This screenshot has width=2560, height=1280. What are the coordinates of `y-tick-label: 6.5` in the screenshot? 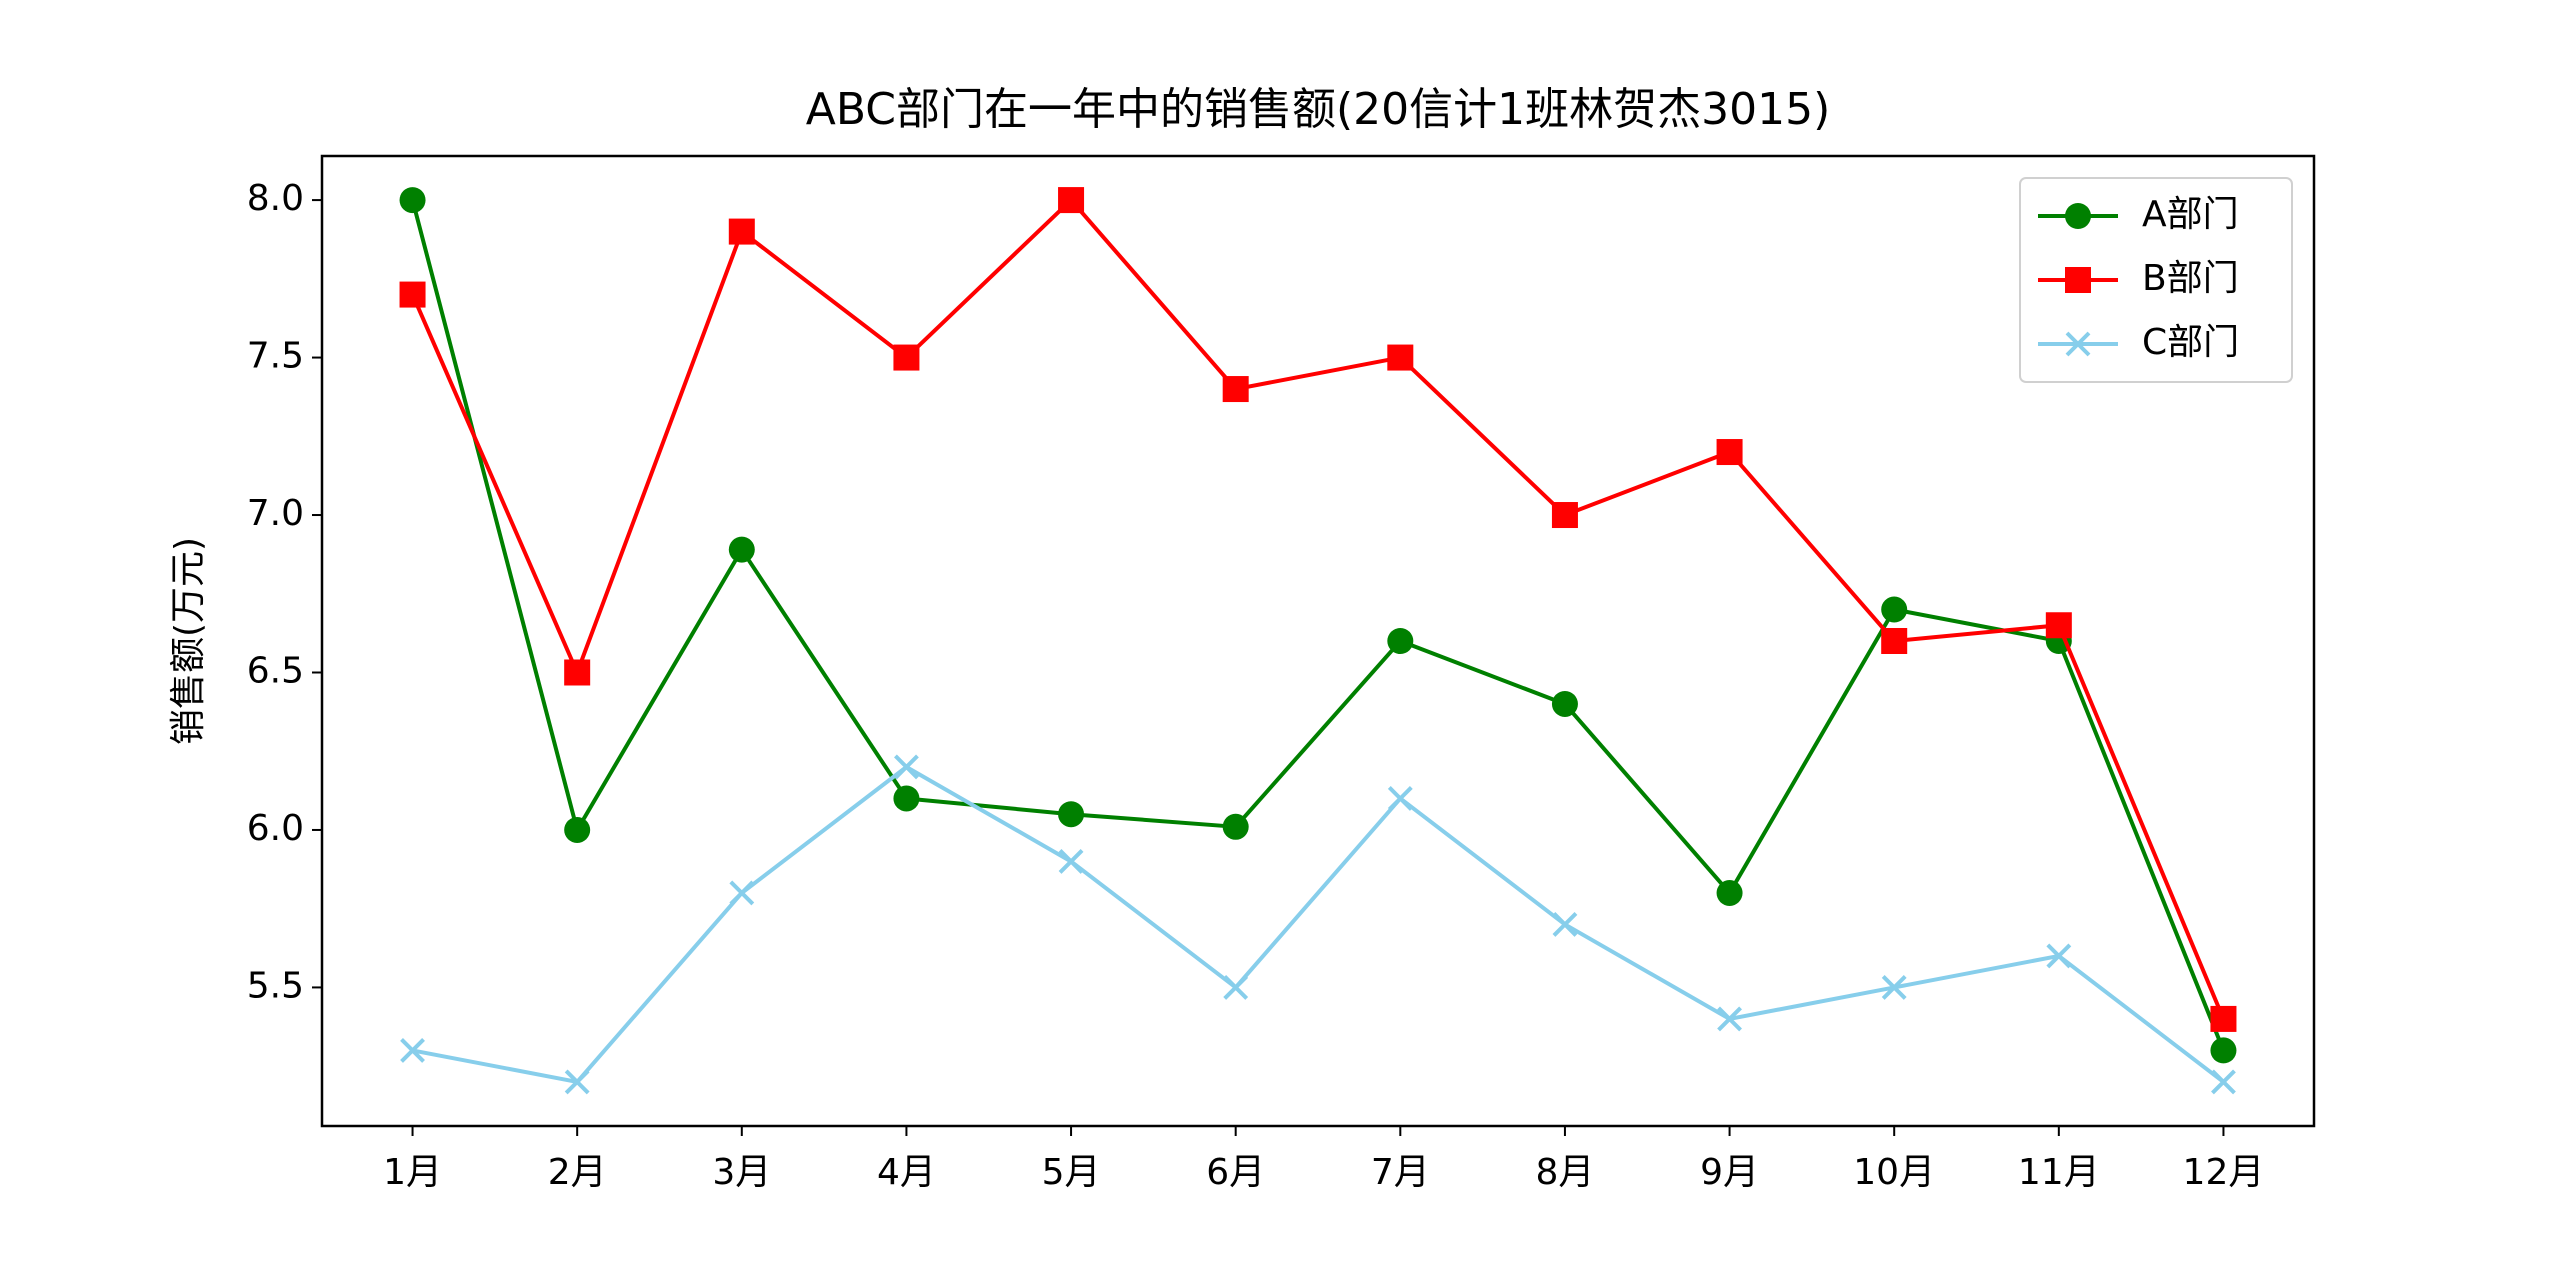 It's located at (275, 670).